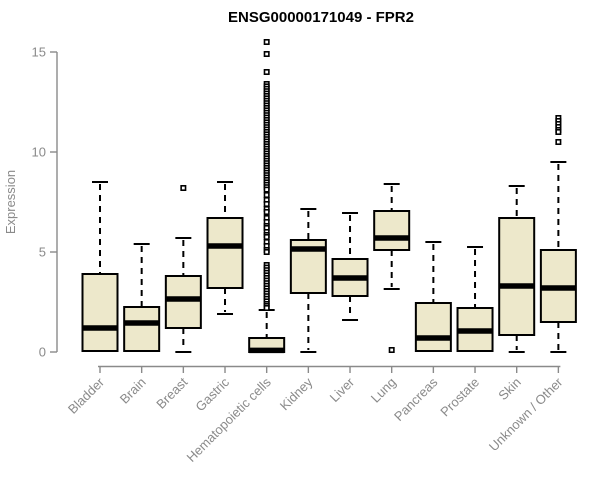  What do you see at coordinates (392, 268) in the screenshot?
I see `box-lung` at bounding box center [392, 268].